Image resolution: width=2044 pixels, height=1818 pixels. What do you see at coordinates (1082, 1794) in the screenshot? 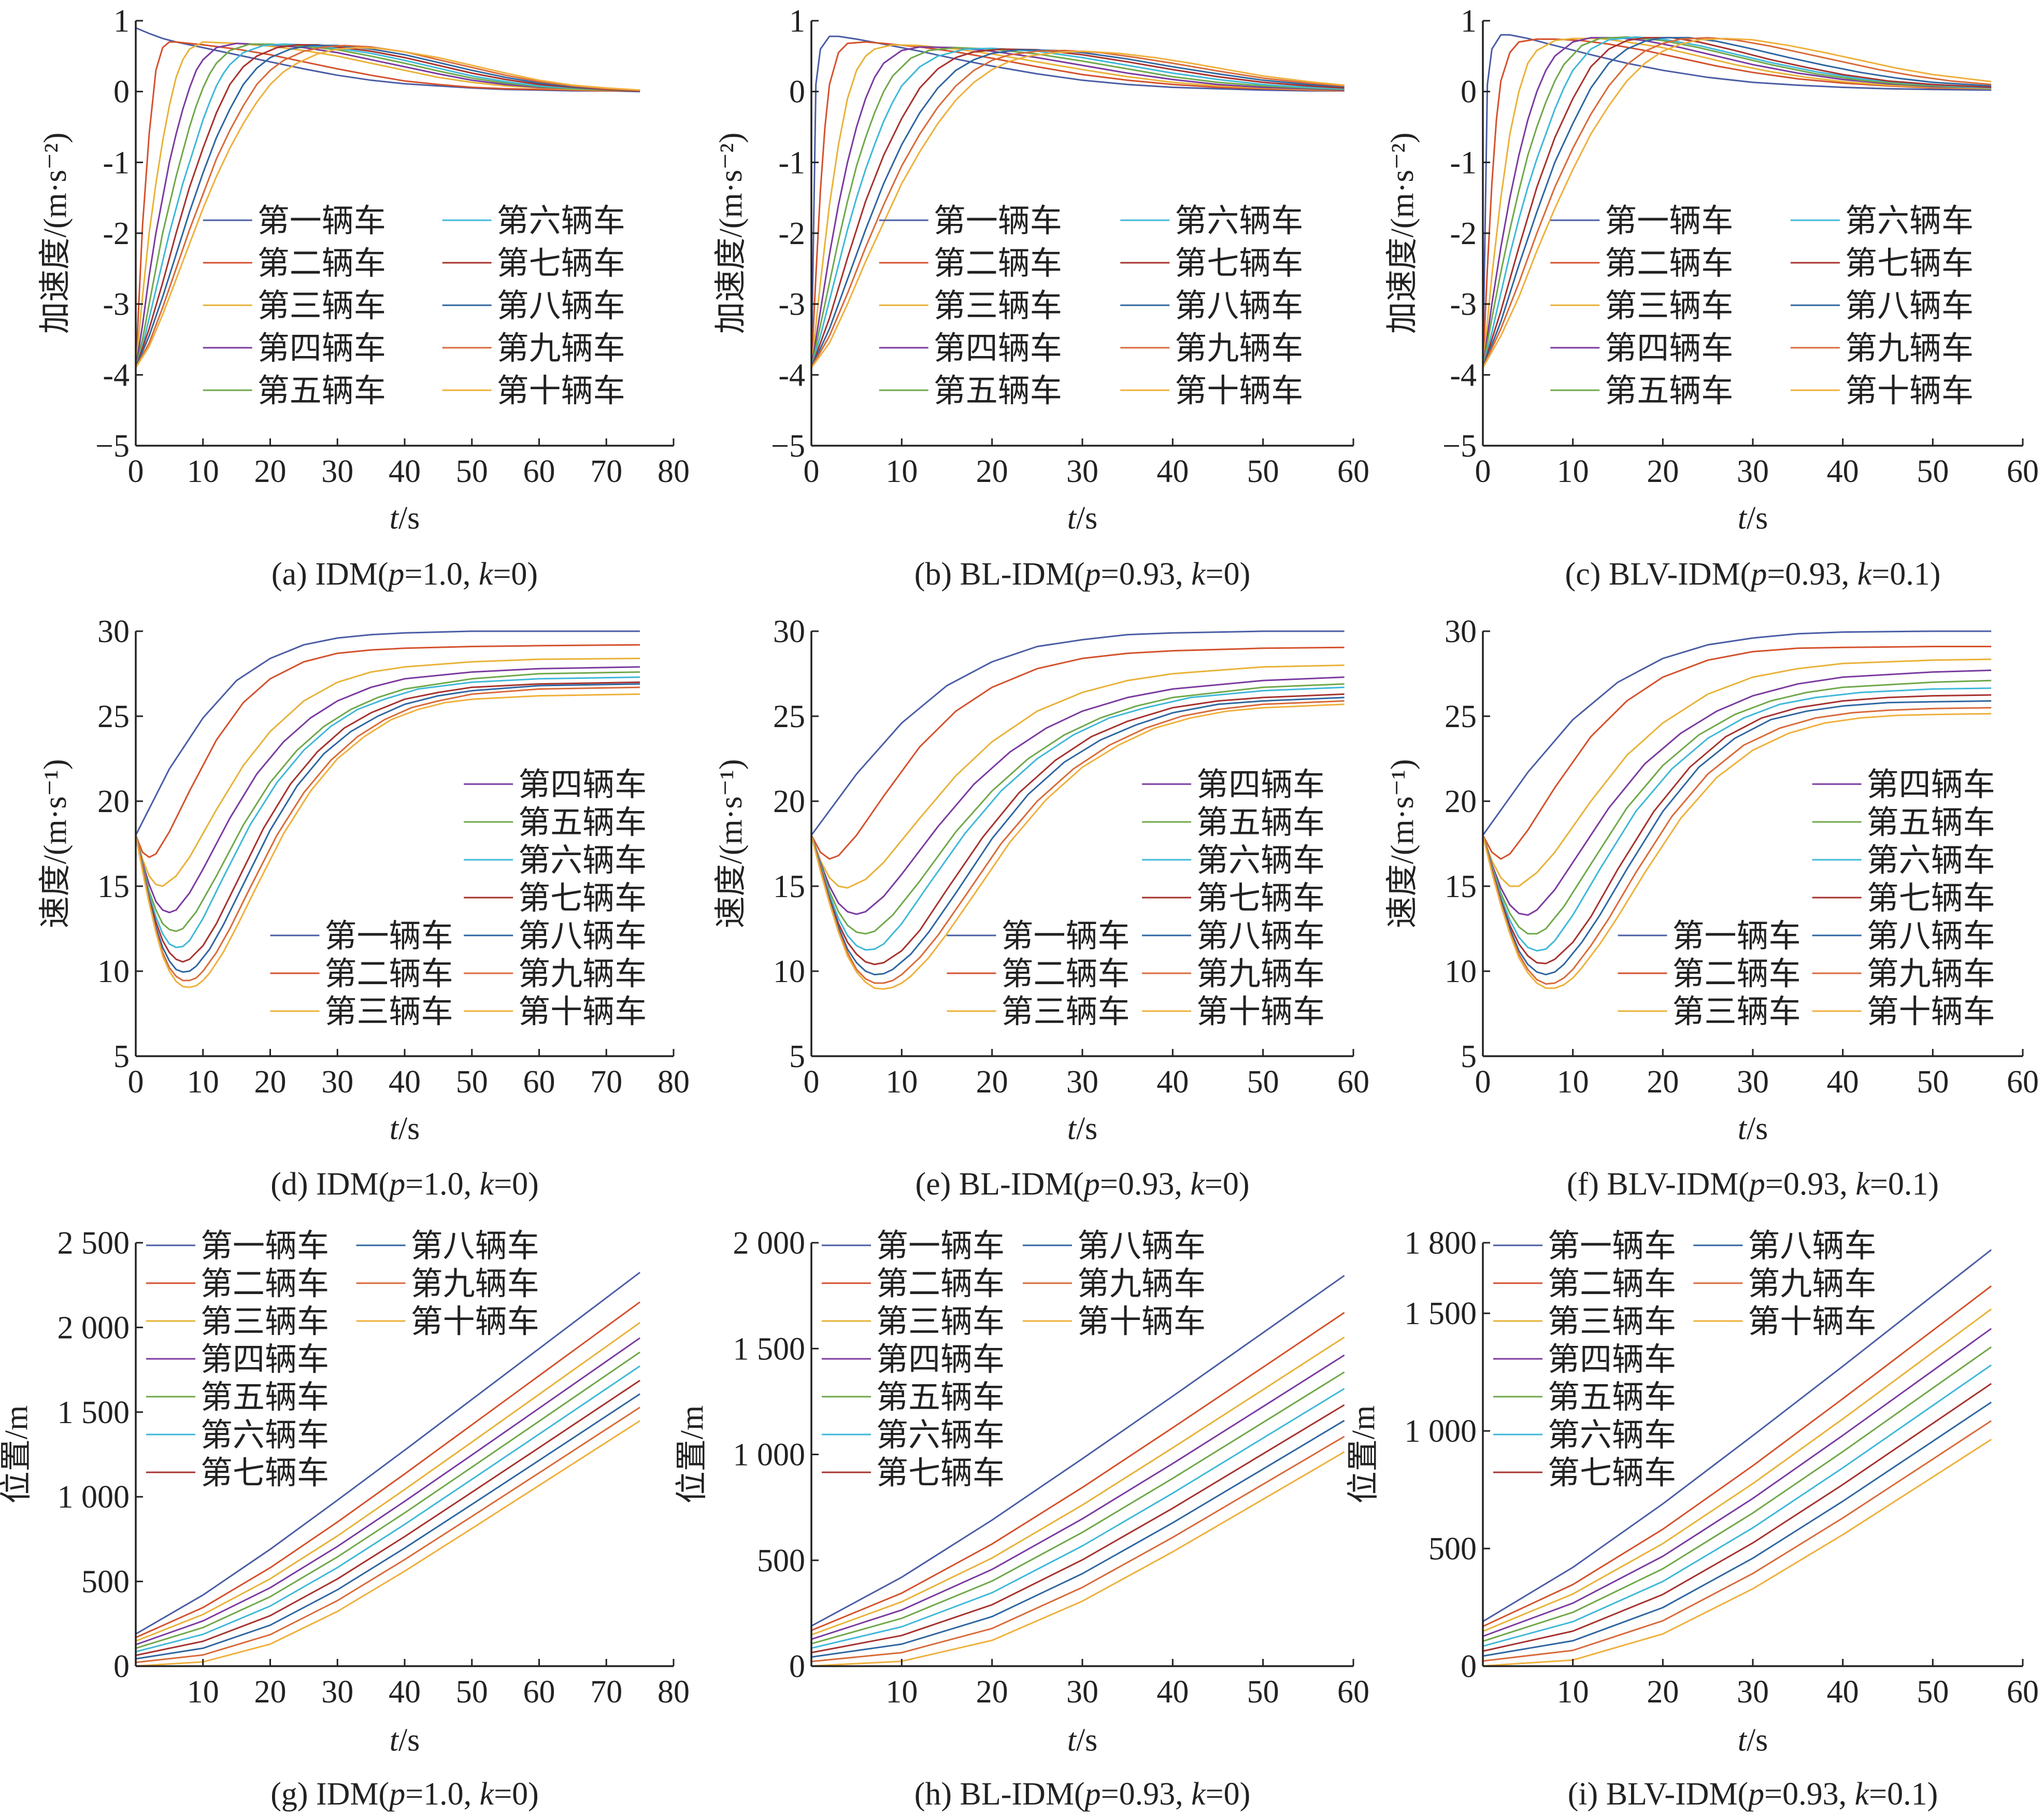
I see `panel-caption: (h) BL-IDM(p=0.93, k=0)` at bounding box center [1082, 1794].